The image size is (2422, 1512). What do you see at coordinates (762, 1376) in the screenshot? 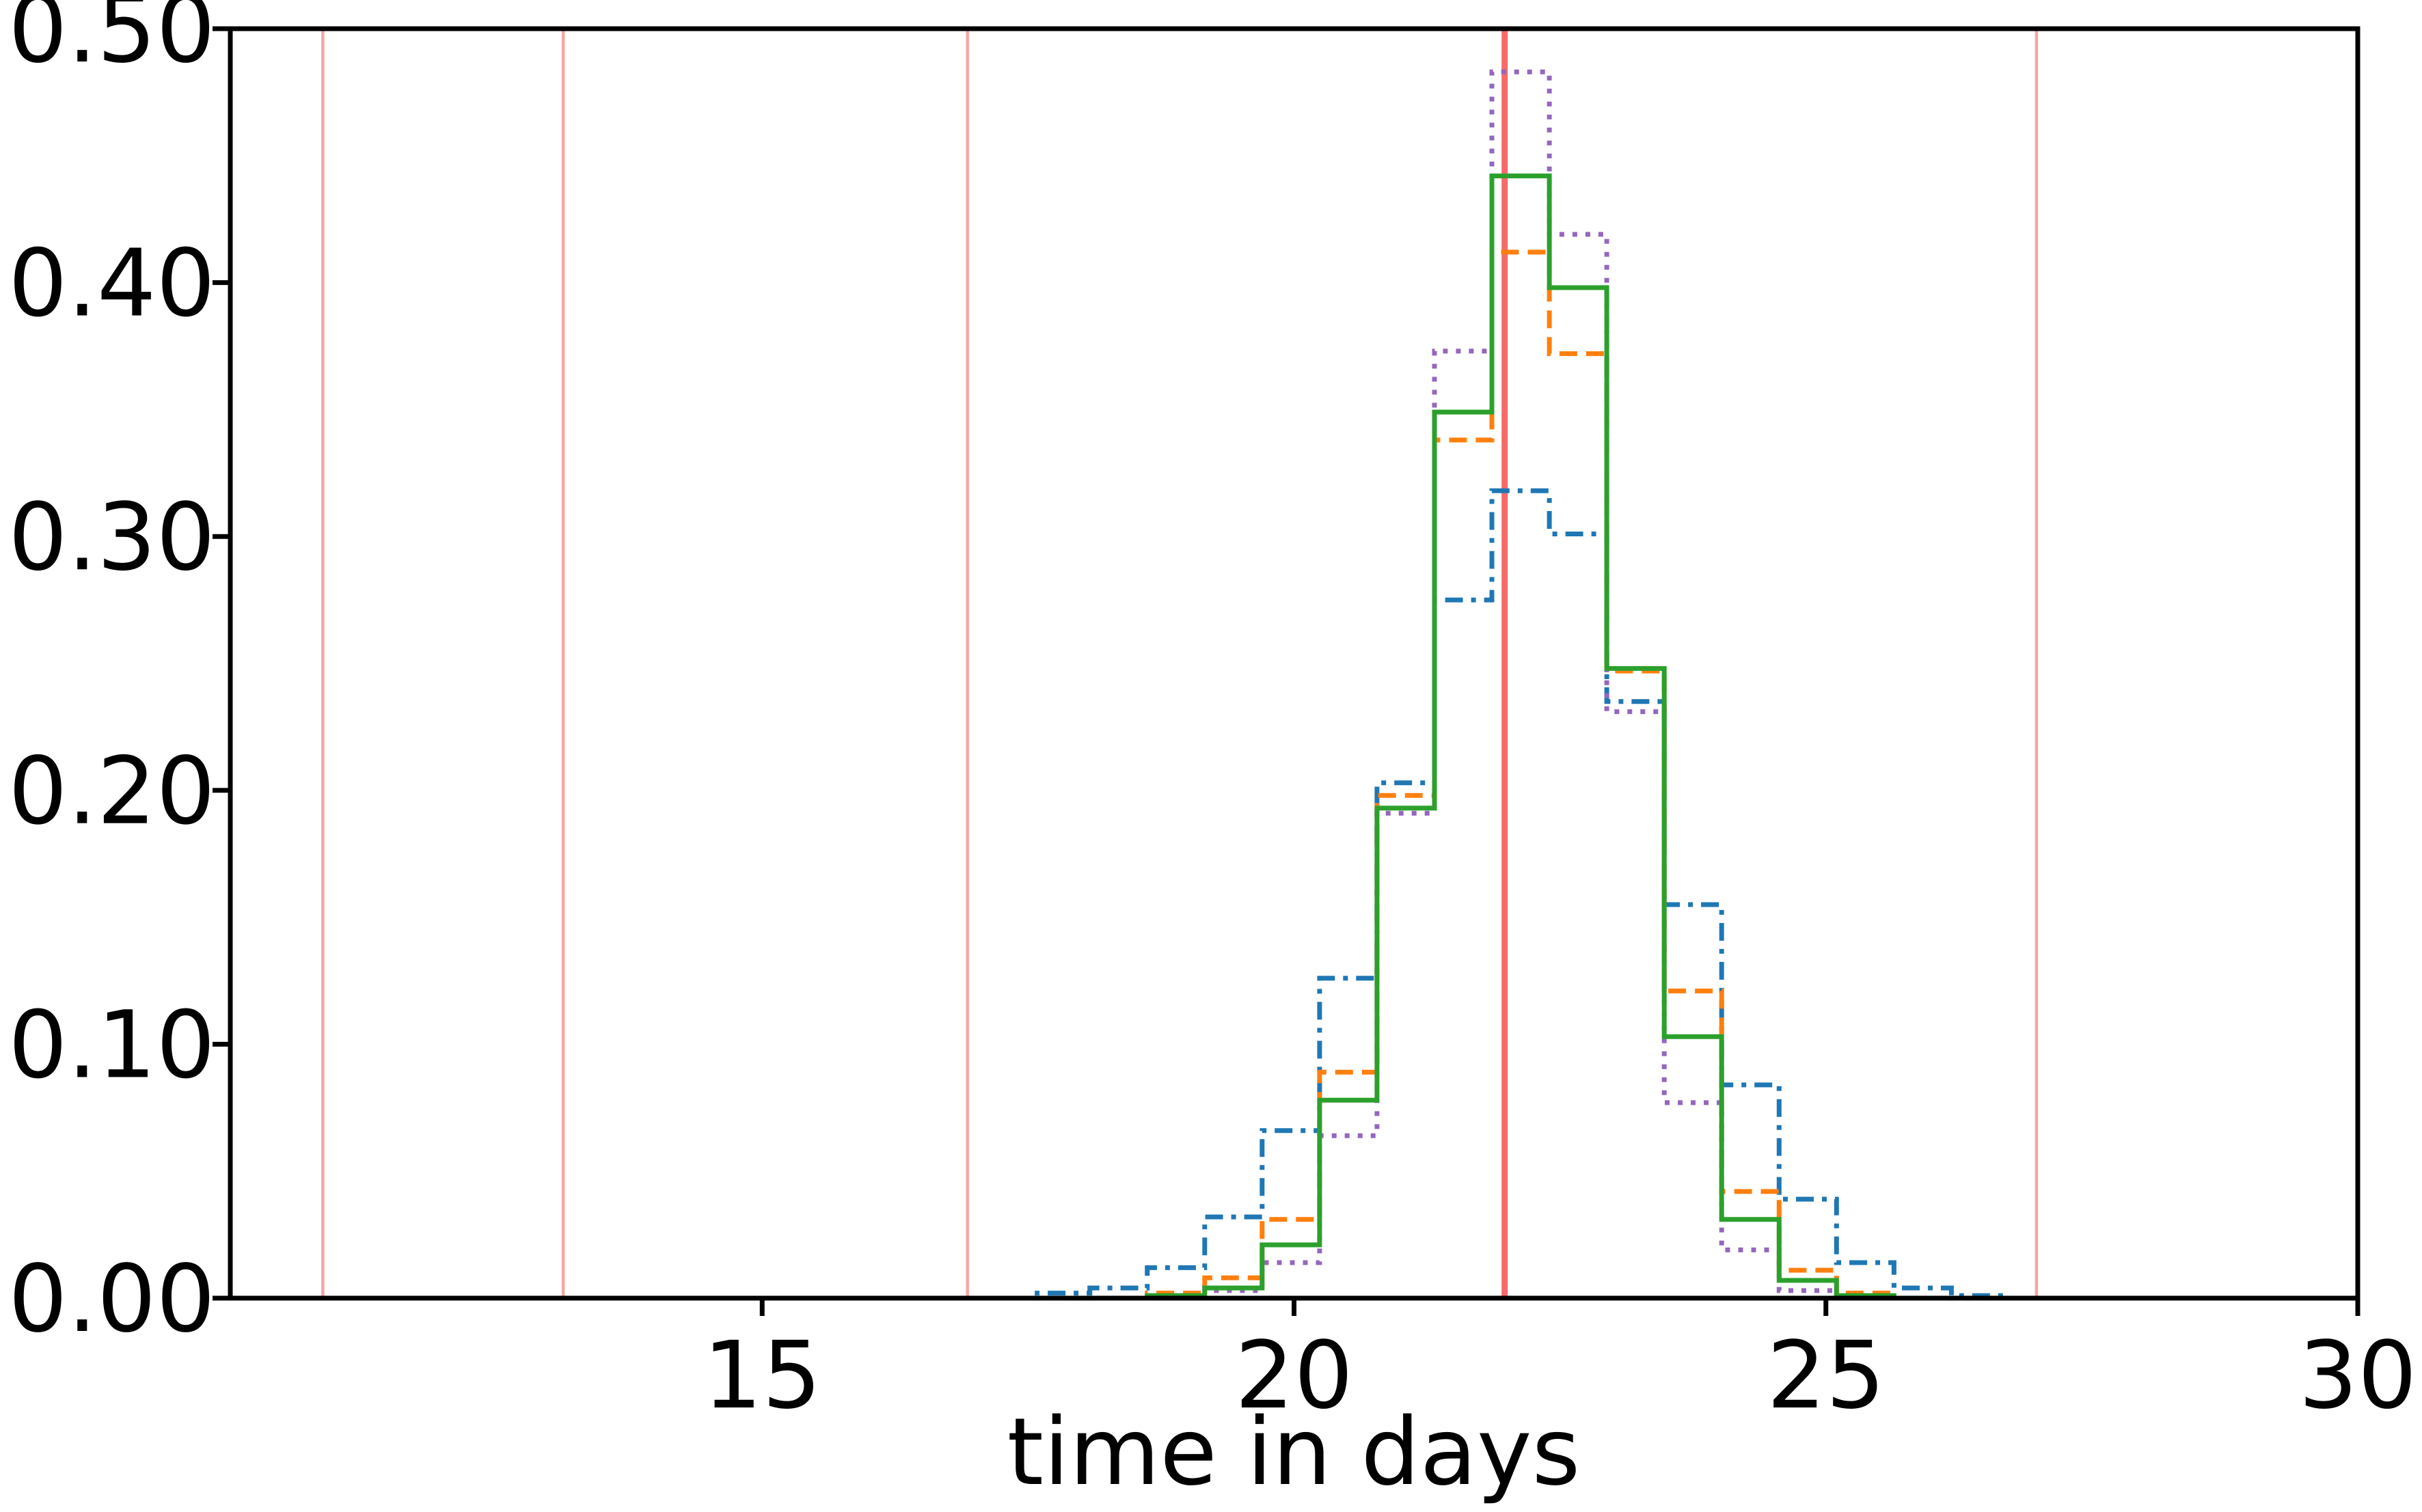
I see `x-tick-label-15: 15` at bounding box center [762, 1376].